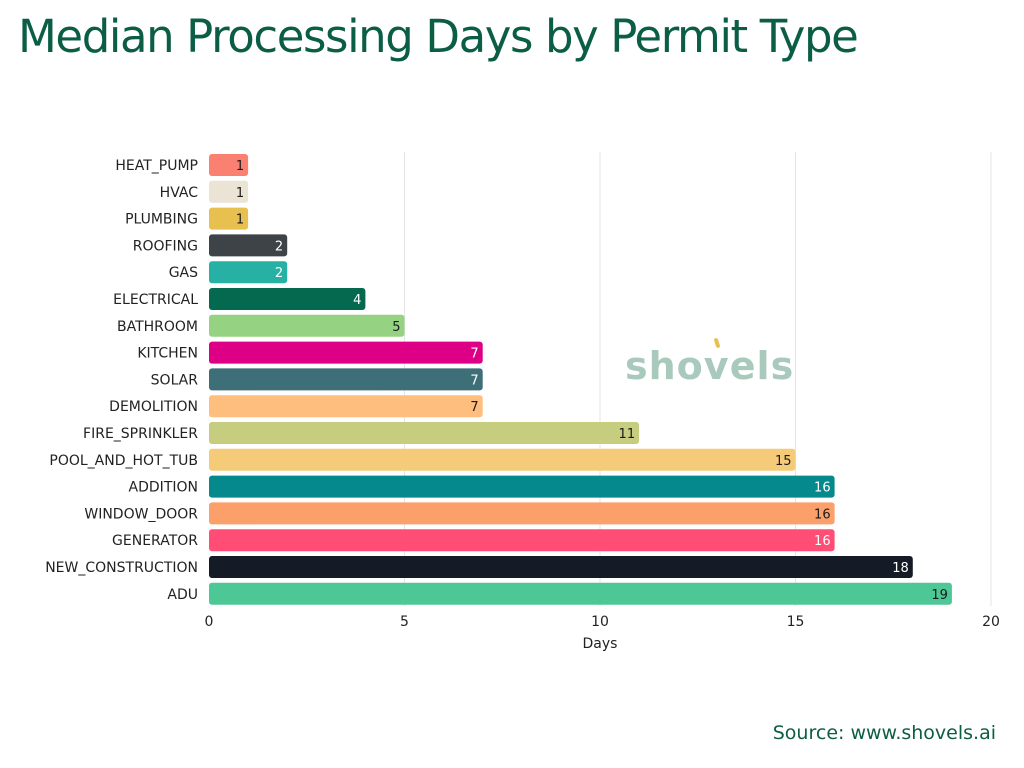 The image size is (1024, 768). Describe the element at coordinates (346, 379) in the screenshot. I see `bar-solar` at that location.